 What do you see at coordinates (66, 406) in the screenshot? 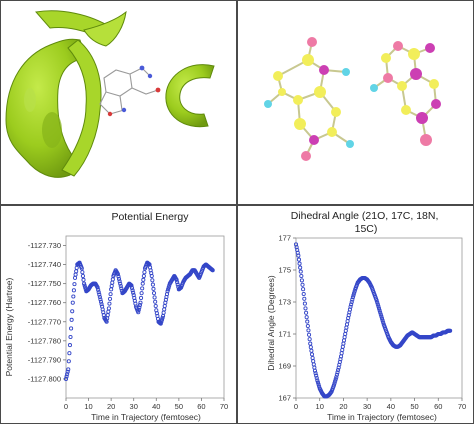
I see `x-tick-label: 0` at bounding box center [66, 406].